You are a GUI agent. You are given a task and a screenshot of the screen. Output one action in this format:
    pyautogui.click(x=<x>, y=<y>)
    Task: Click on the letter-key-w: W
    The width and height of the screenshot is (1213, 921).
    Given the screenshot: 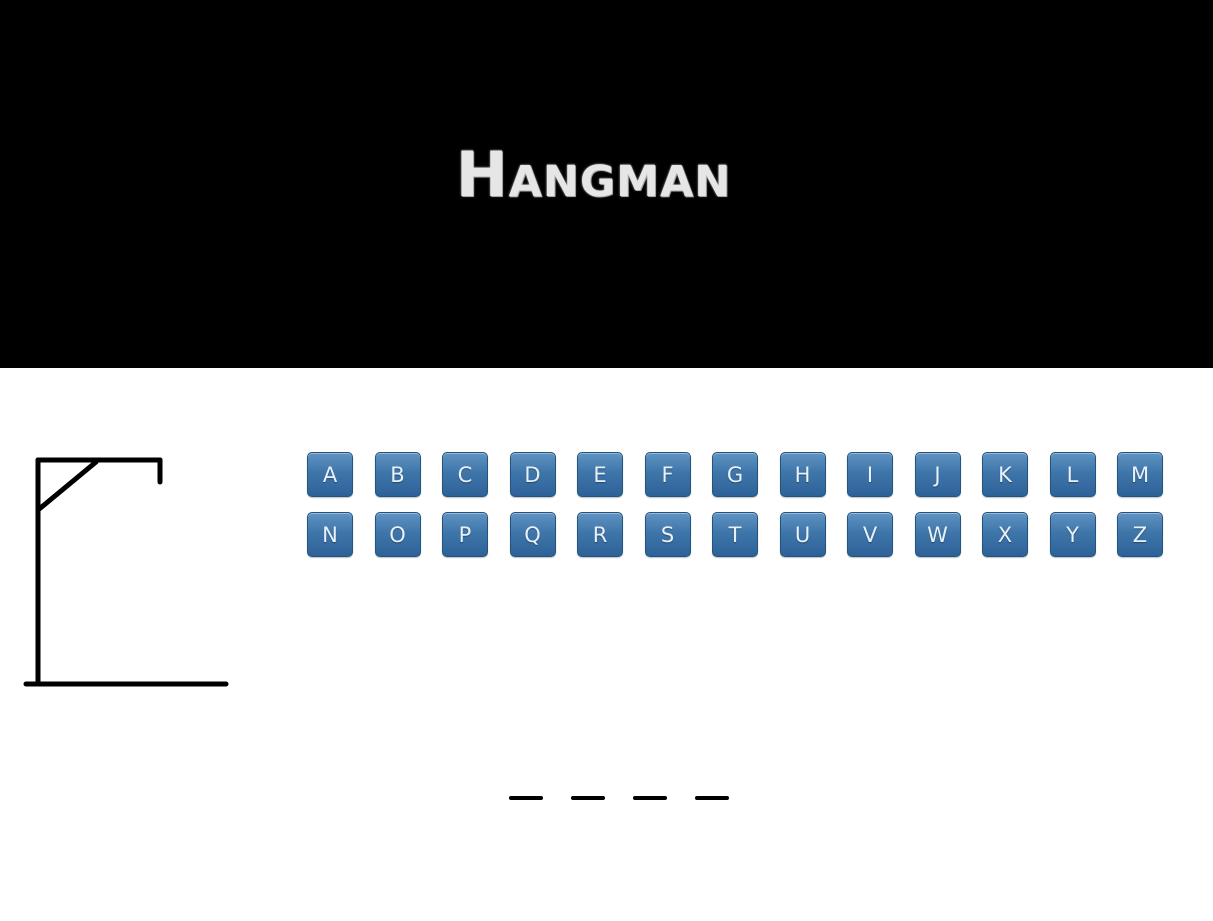 What is the action you would take?
    pyautogui.click(x=938, y=534)
    